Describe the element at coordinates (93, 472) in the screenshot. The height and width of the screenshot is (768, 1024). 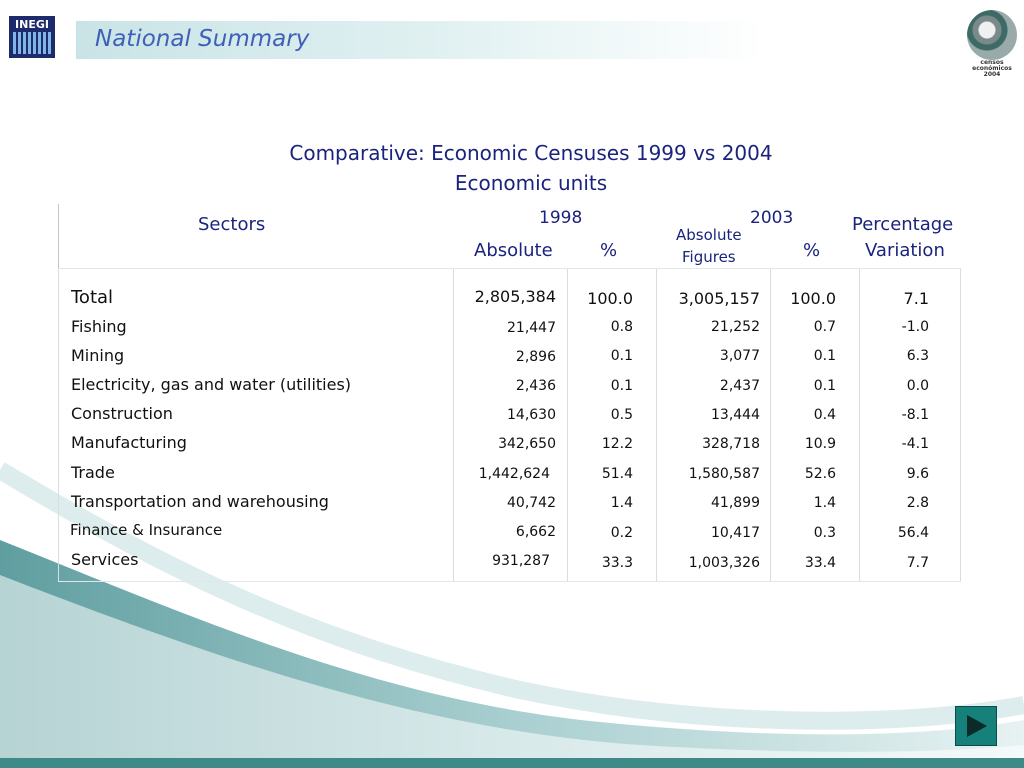
I see `sector-label: Trade` at that location.